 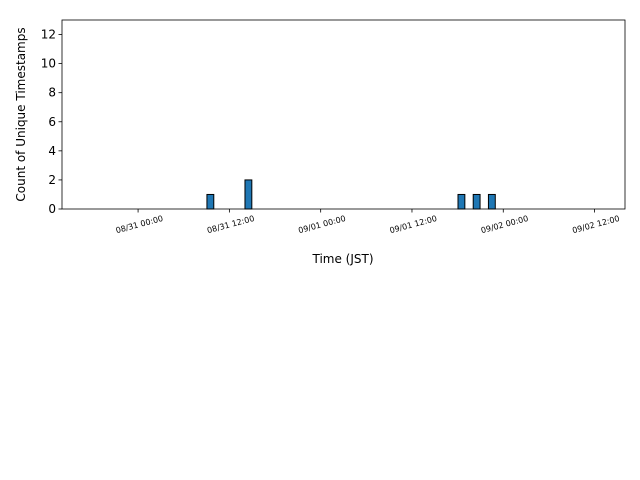 What do you see at coordinates (52, 209) in the screenshot?
I see `y-tick-label: 0` at bounding box center [52, 209].